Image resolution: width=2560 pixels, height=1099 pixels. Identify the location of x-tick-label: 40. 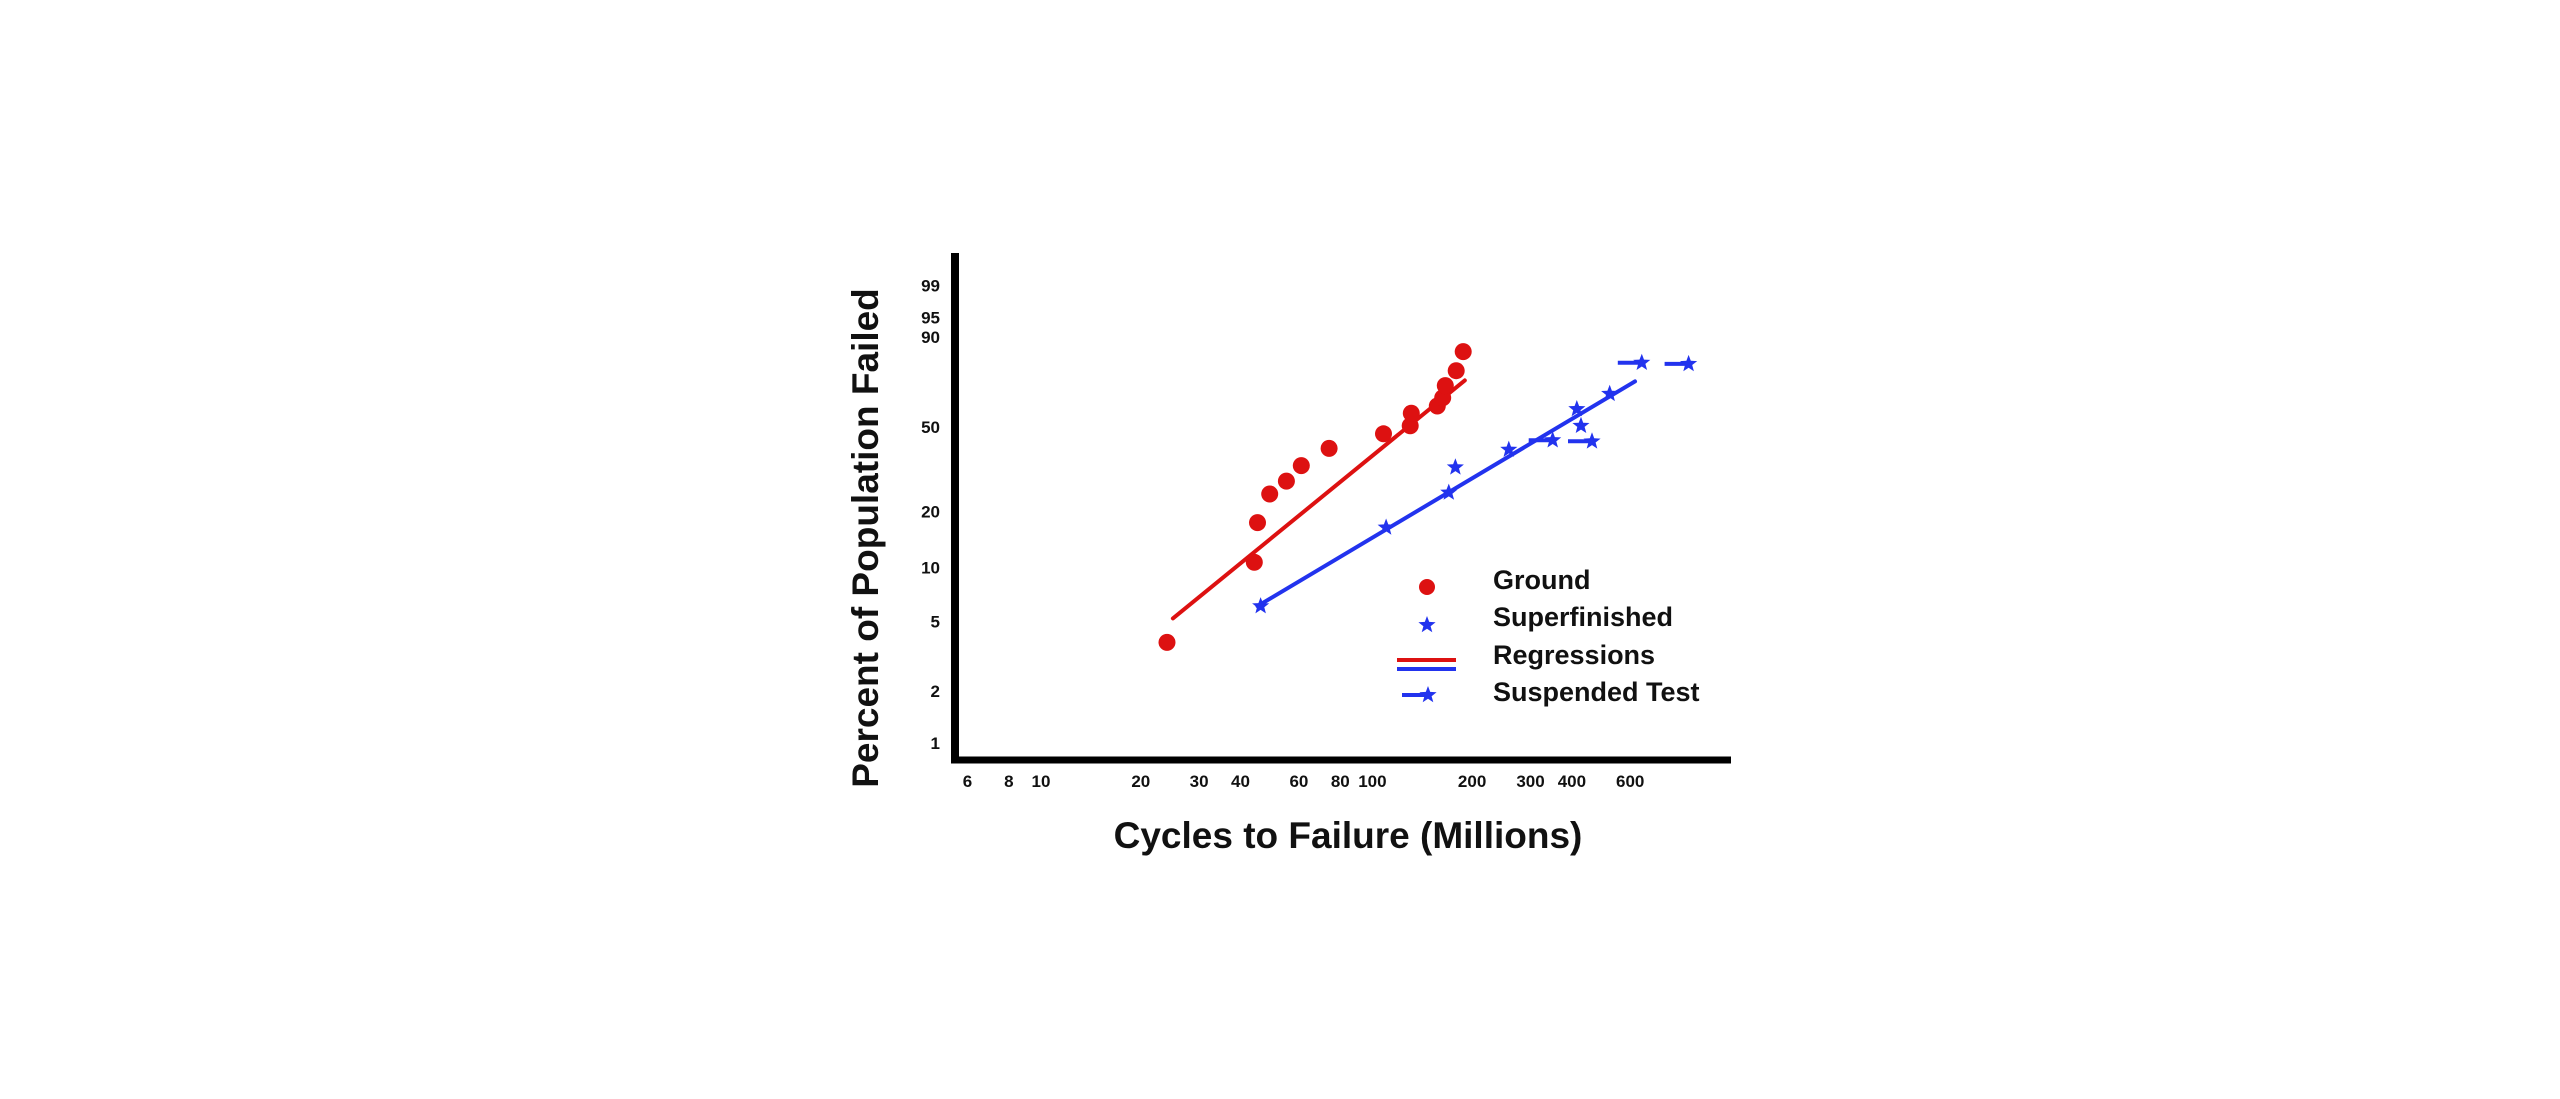
(1240, 781).